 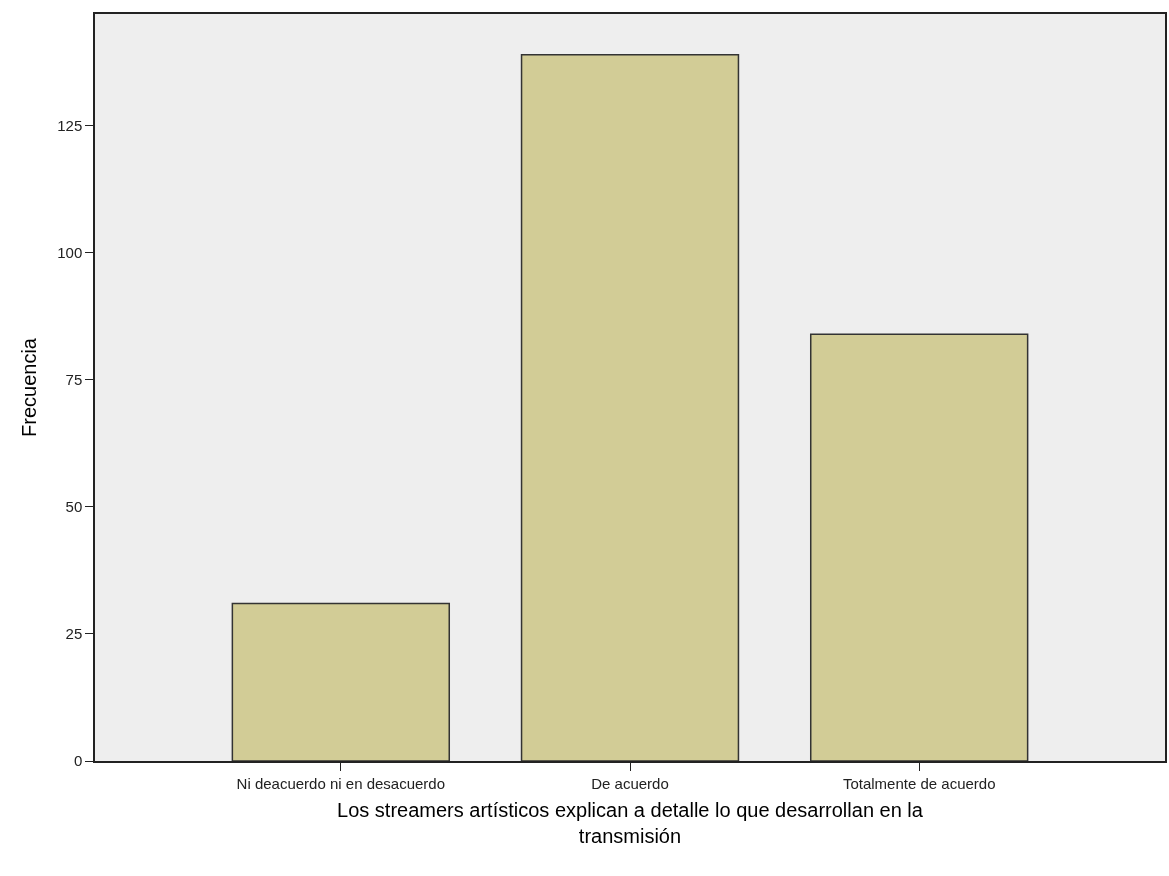 What do you see at coordinates (630, 783) in the screenshot?
I see `x-tick-label: De acuerdo` at bounding box center [630, 783].